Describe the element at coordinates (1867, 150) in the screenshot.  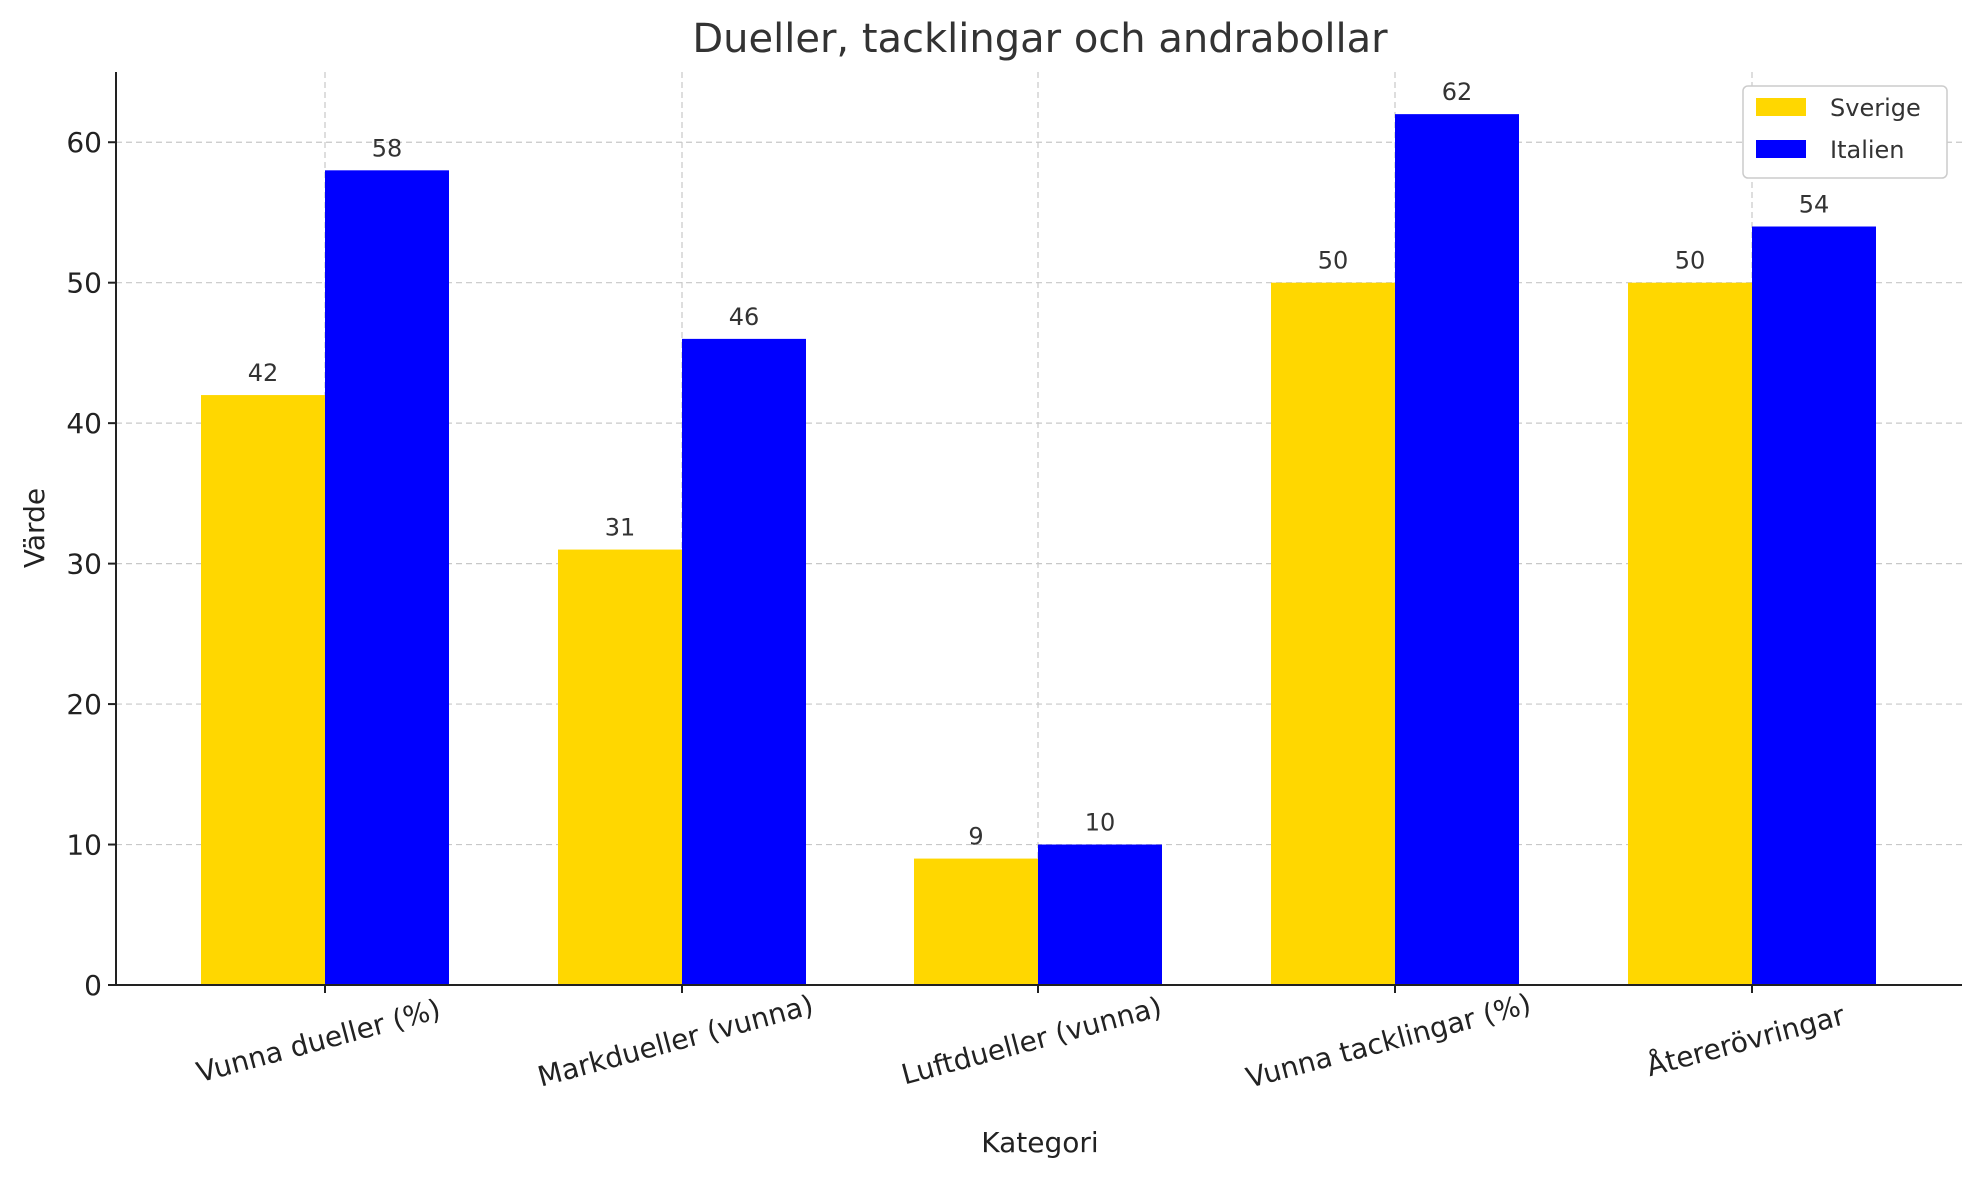
I see `legend-label-italien: Italien` at that location.